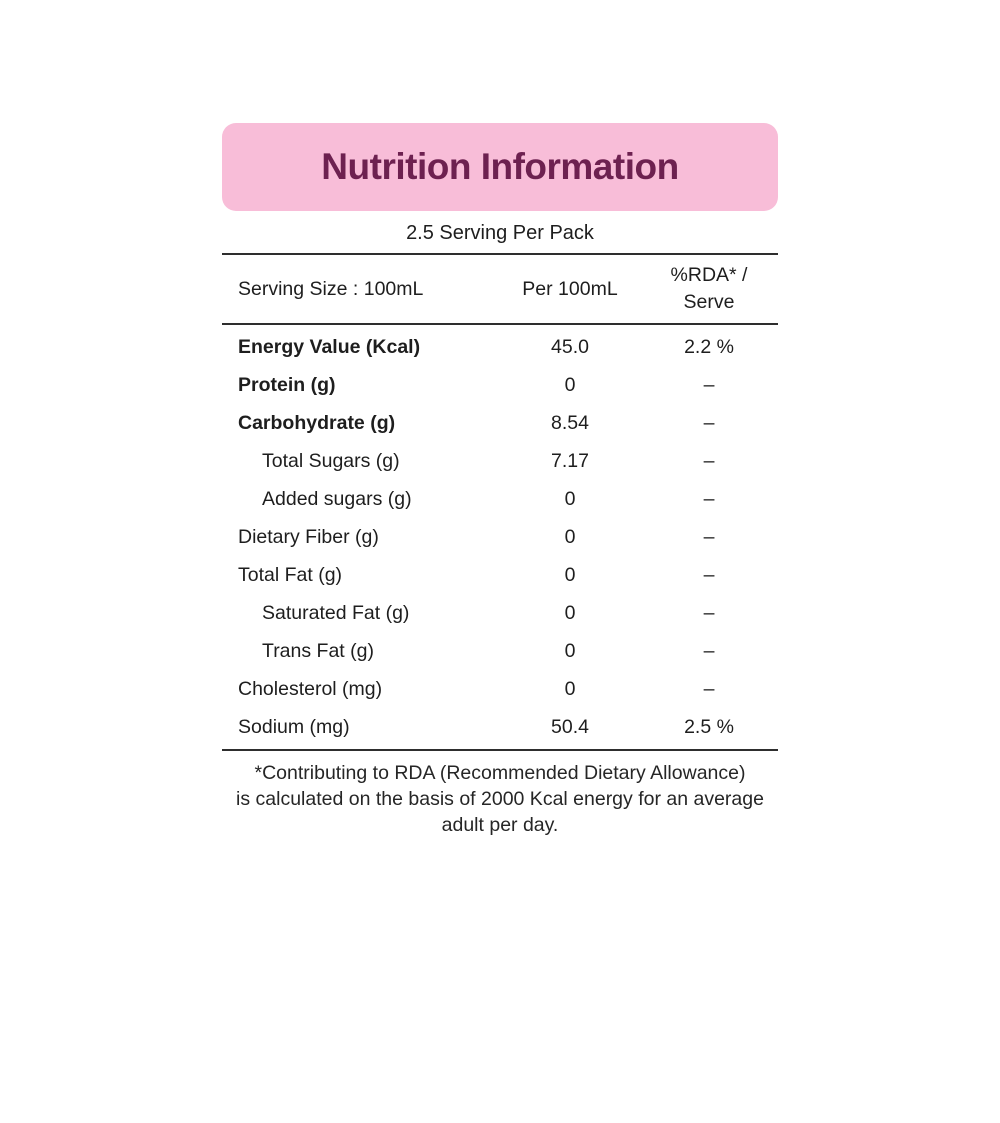  I want to click on column-header-rda: %RDA* / Serve, so click(709, 289).